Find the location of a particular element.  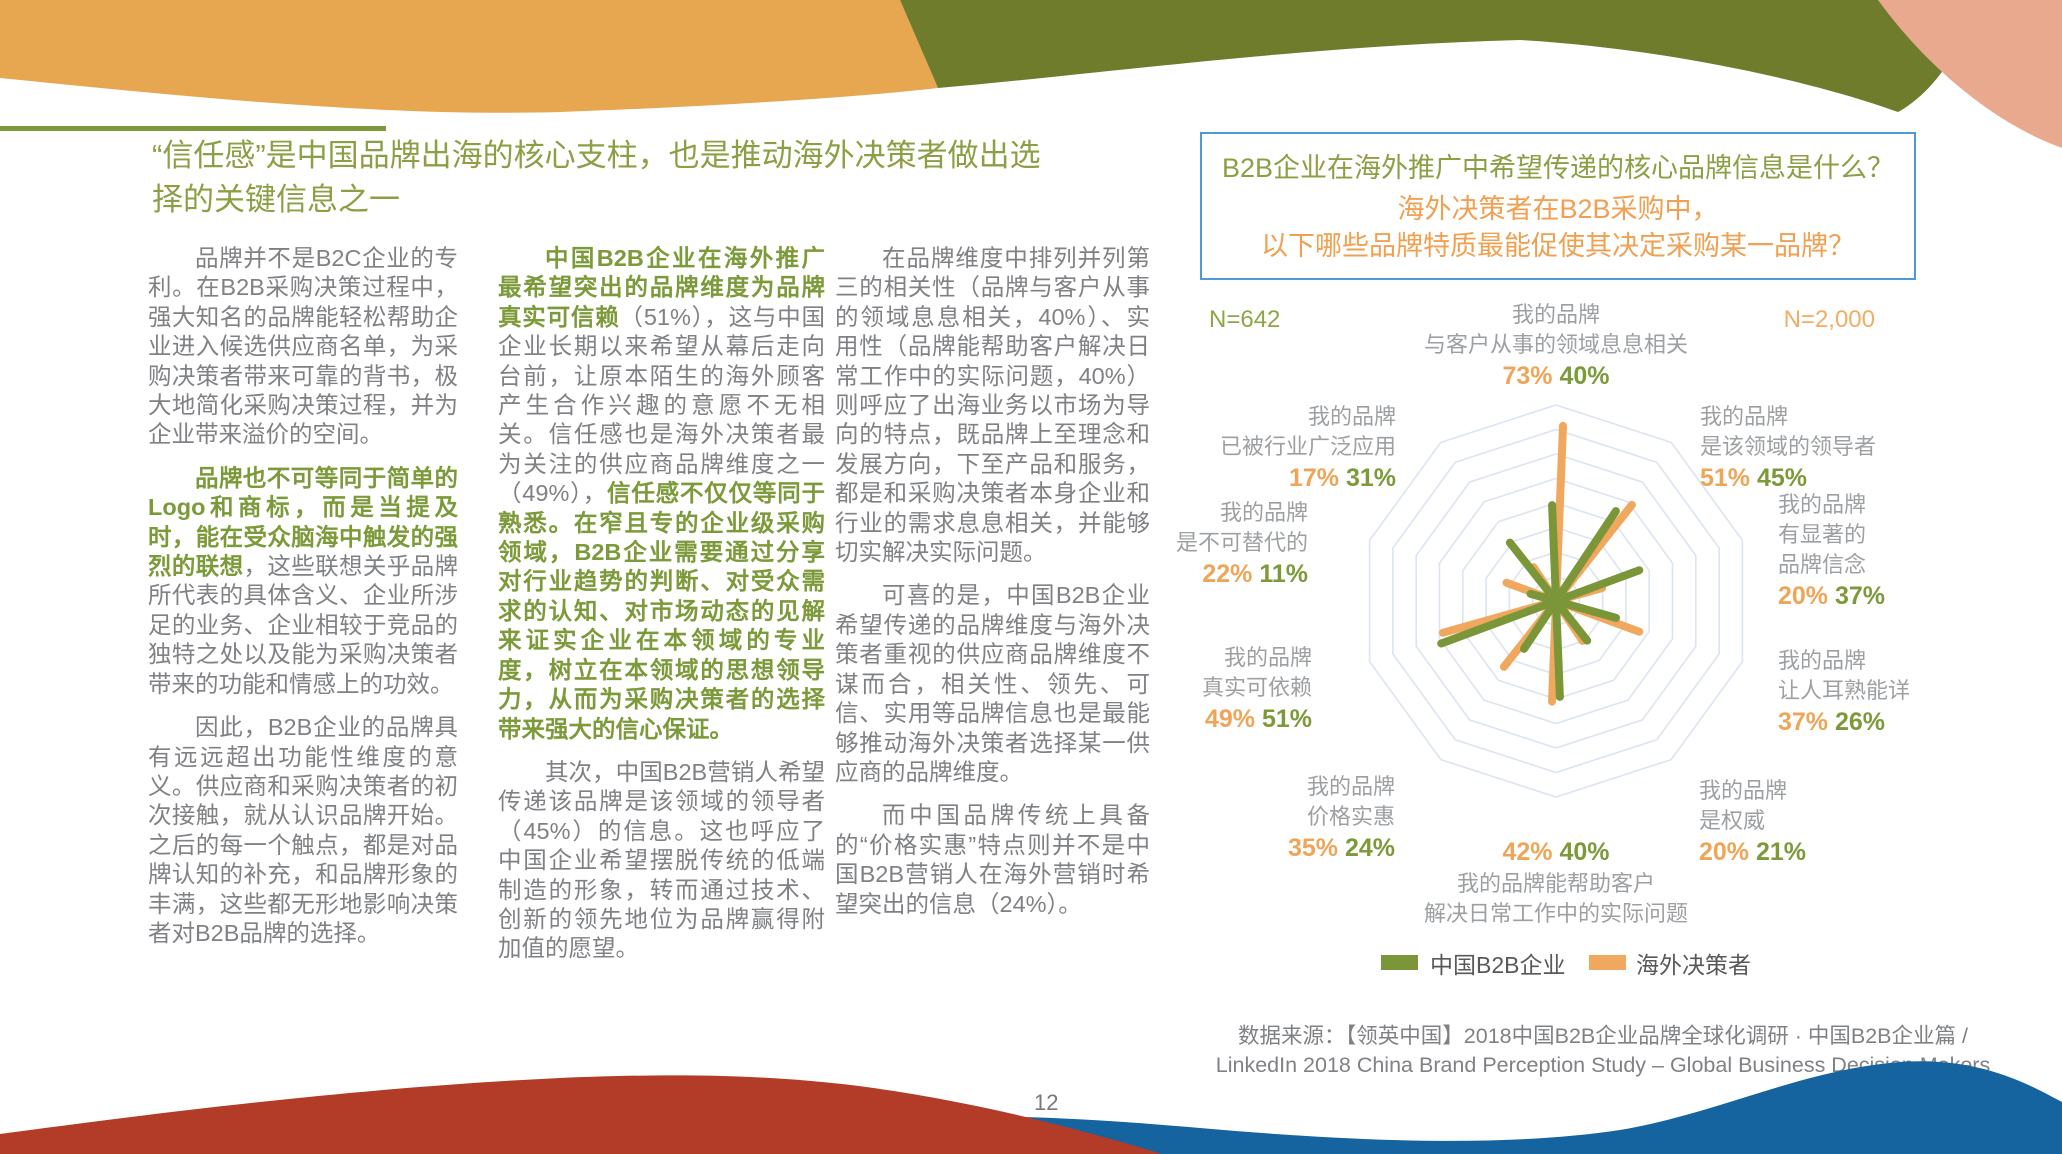

question-line-2: 海外决策者在B2B采购中， is located at coordinates (1558, 209).